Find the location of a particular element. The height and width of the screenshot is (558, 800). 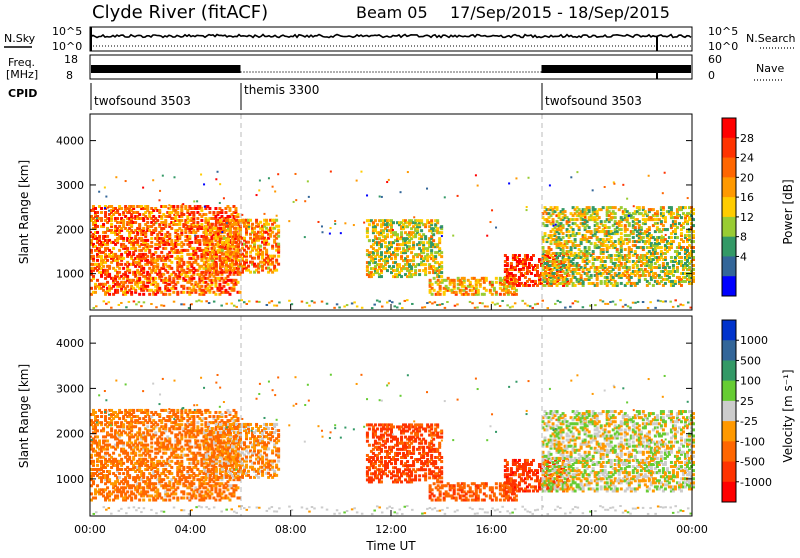

date-range: 17/Sep/2015 - 18/Sep/2015 is located at coordinates (560, 12).